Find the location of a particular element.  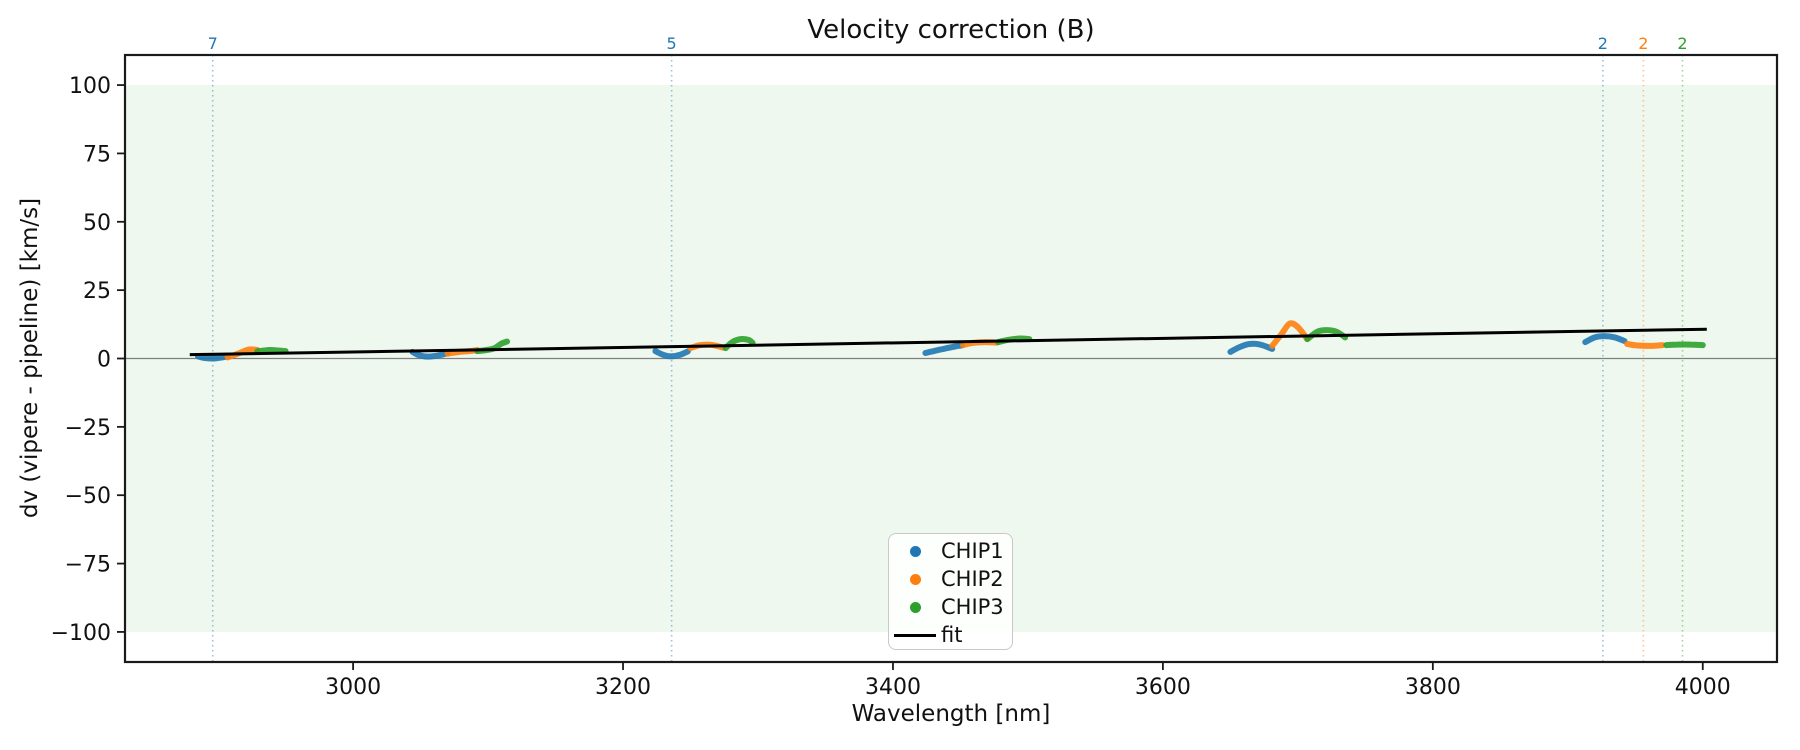

legend-item-fit: fit is located at coordinates (950, 635).